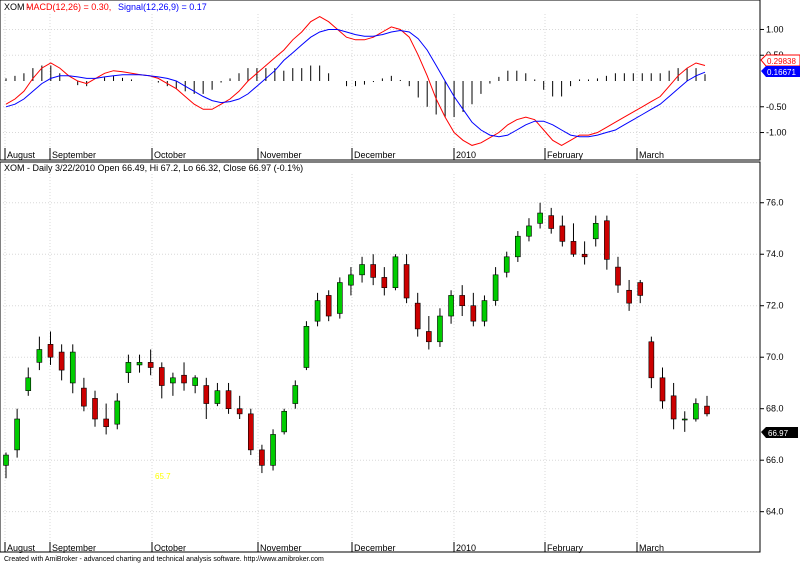 The width and height of the screenshot is (800, 564). What do you see at coordinates (565, 155) in the screenshot?
I see `macd-month-label: February` at bounding box center [565, 155].